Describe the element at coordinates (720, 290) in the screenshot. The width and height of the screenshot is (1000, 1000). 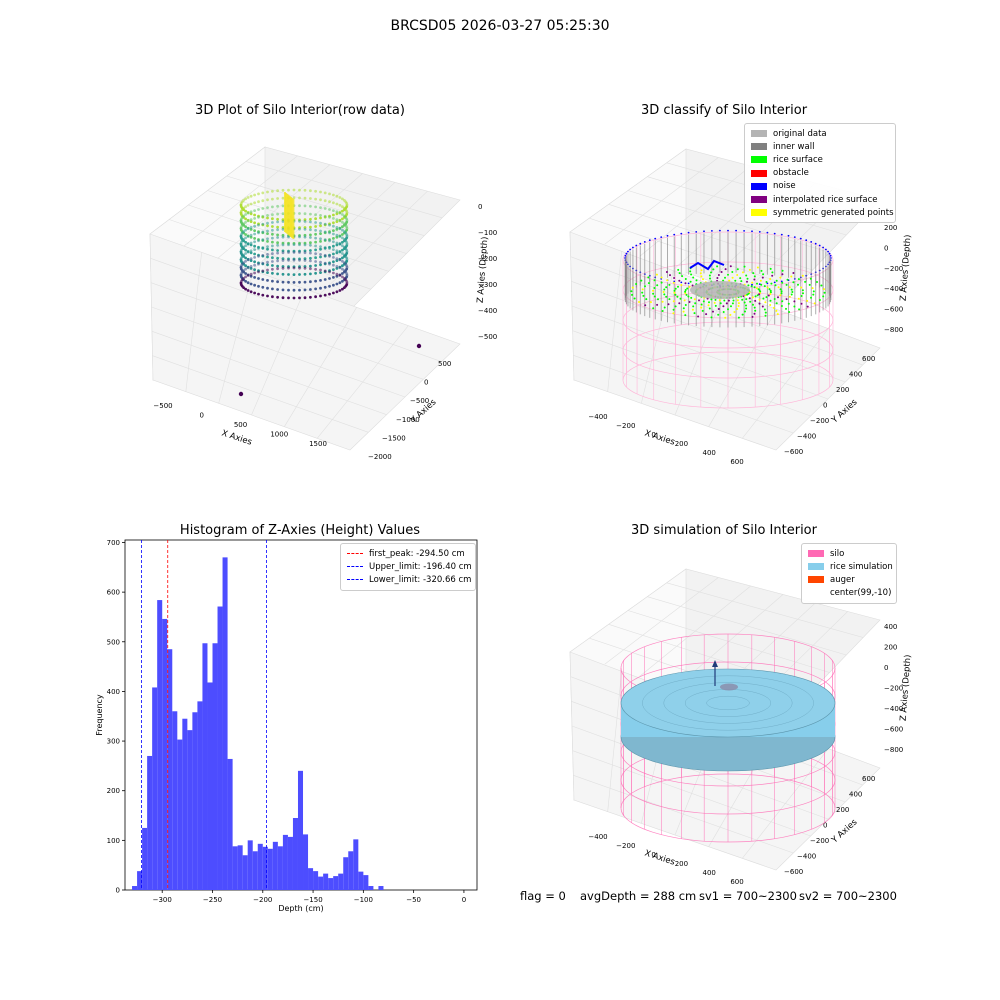
I see `classify-original-data-patch` at that location.